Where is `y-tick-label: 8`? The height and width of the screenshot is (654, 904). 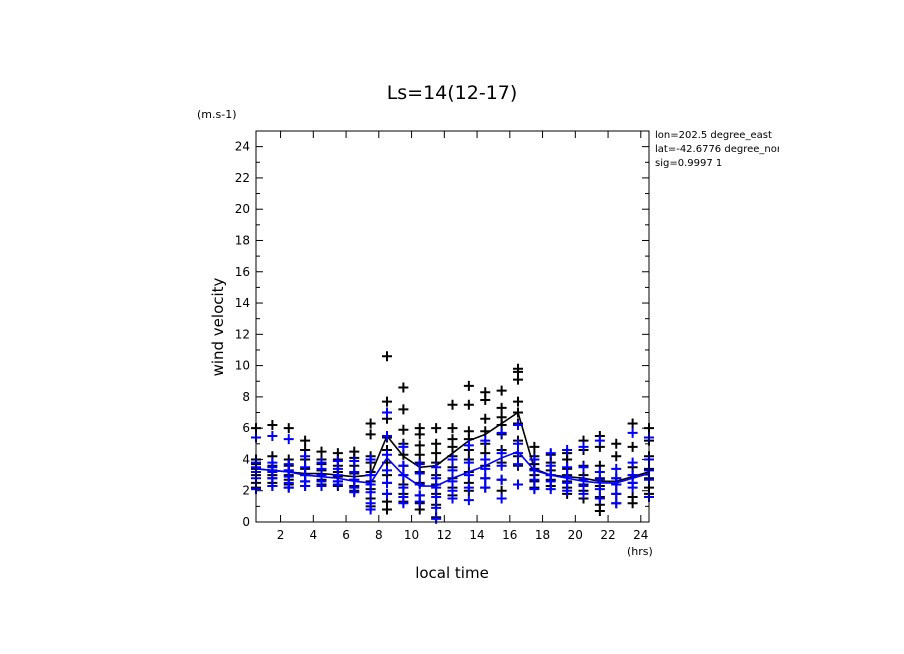 y-tick-label: 8 is located at coordinates (246, 397).